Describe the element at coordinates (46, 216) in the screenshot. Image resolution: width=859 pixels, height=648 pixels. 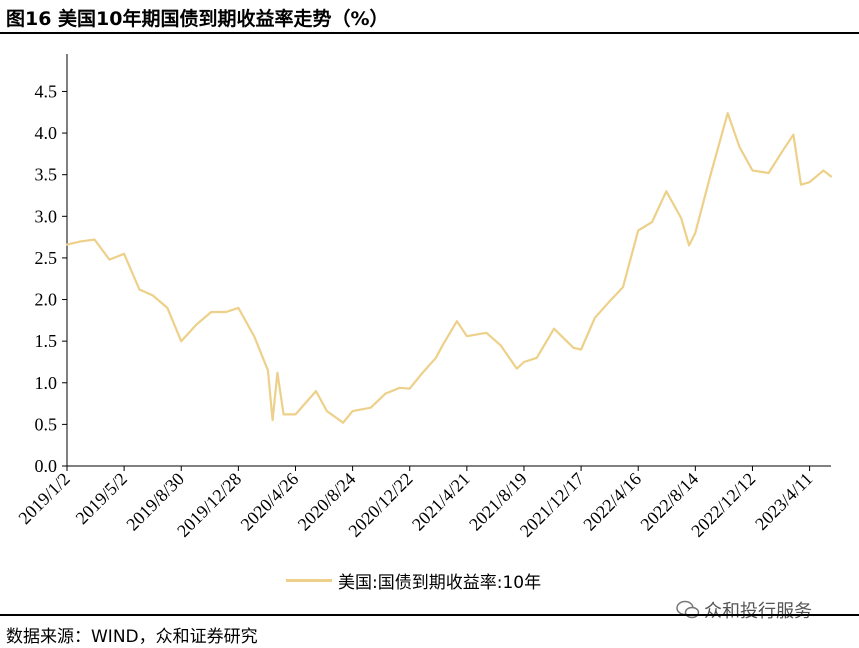
I see `y-tick-label: 3.0` at that location.